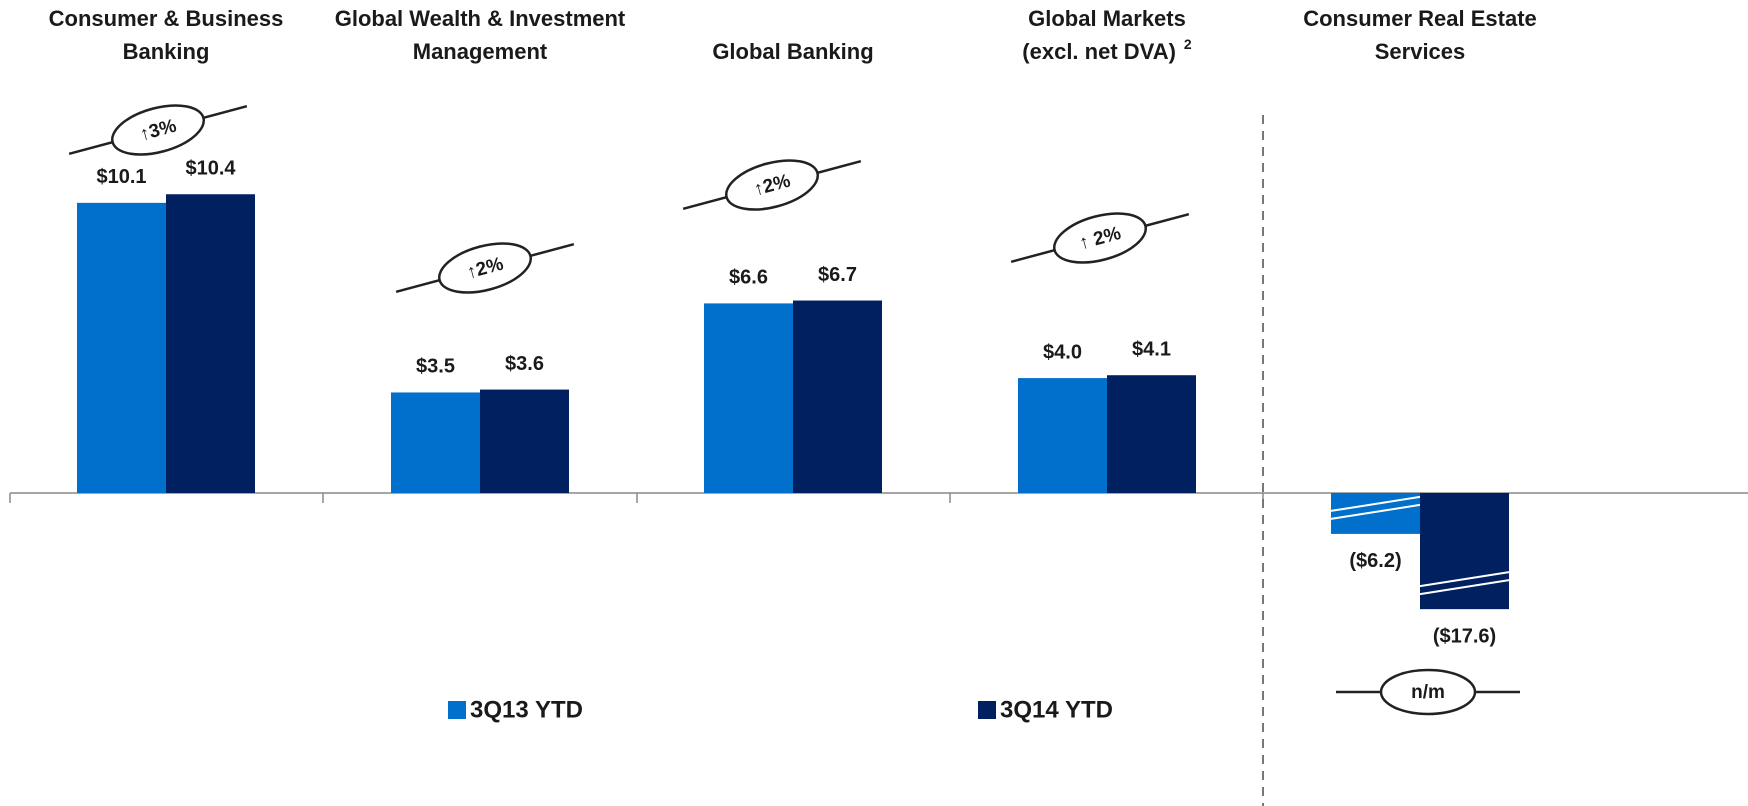 The image size is (1748, 806). I want to click on category-label-line: Consumer Real Estate, so click(1420, 18).